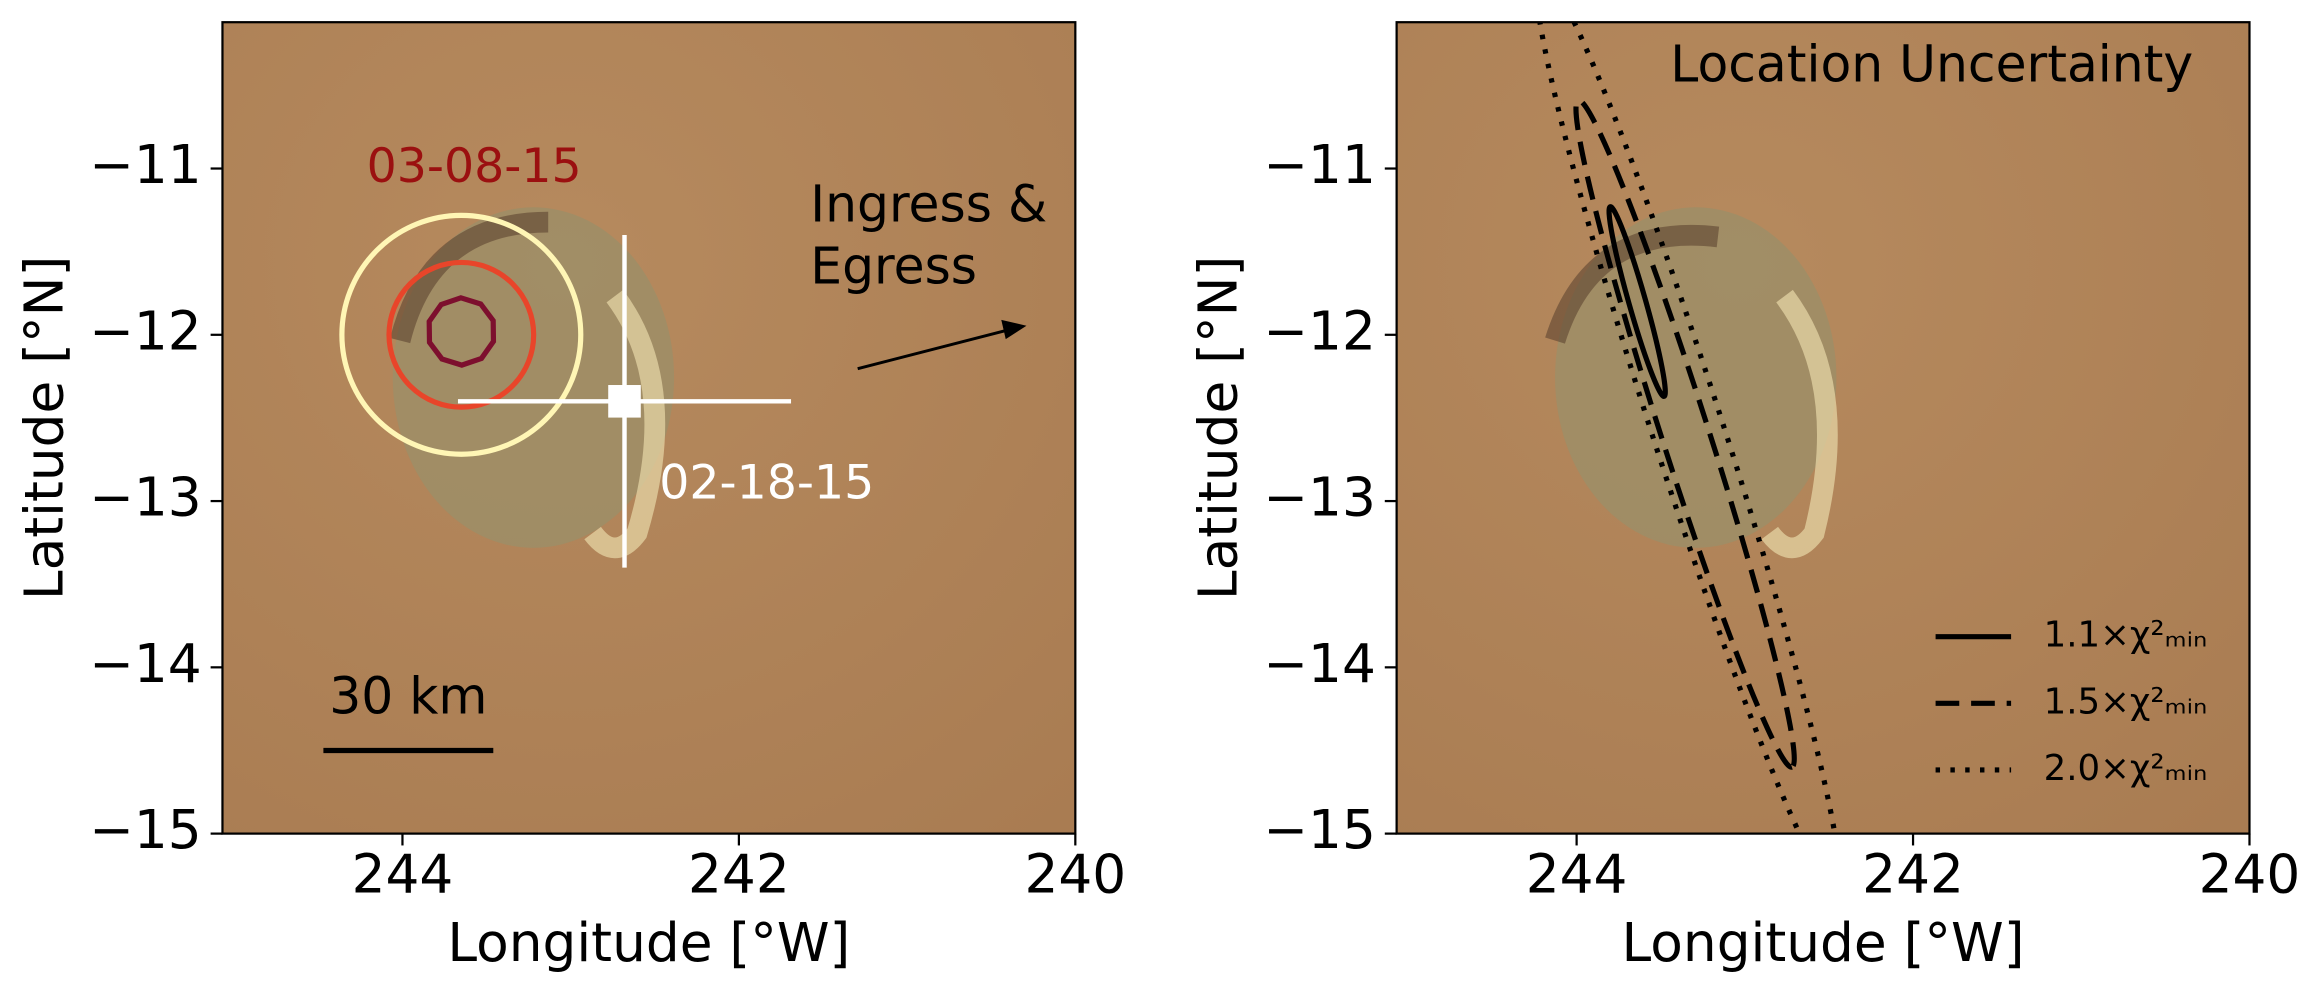 This screenshot has width=2315, height=999. Describe the element at coordinates (408, 696) in the screenshot. I see `scale-label: 30 km` at that location.